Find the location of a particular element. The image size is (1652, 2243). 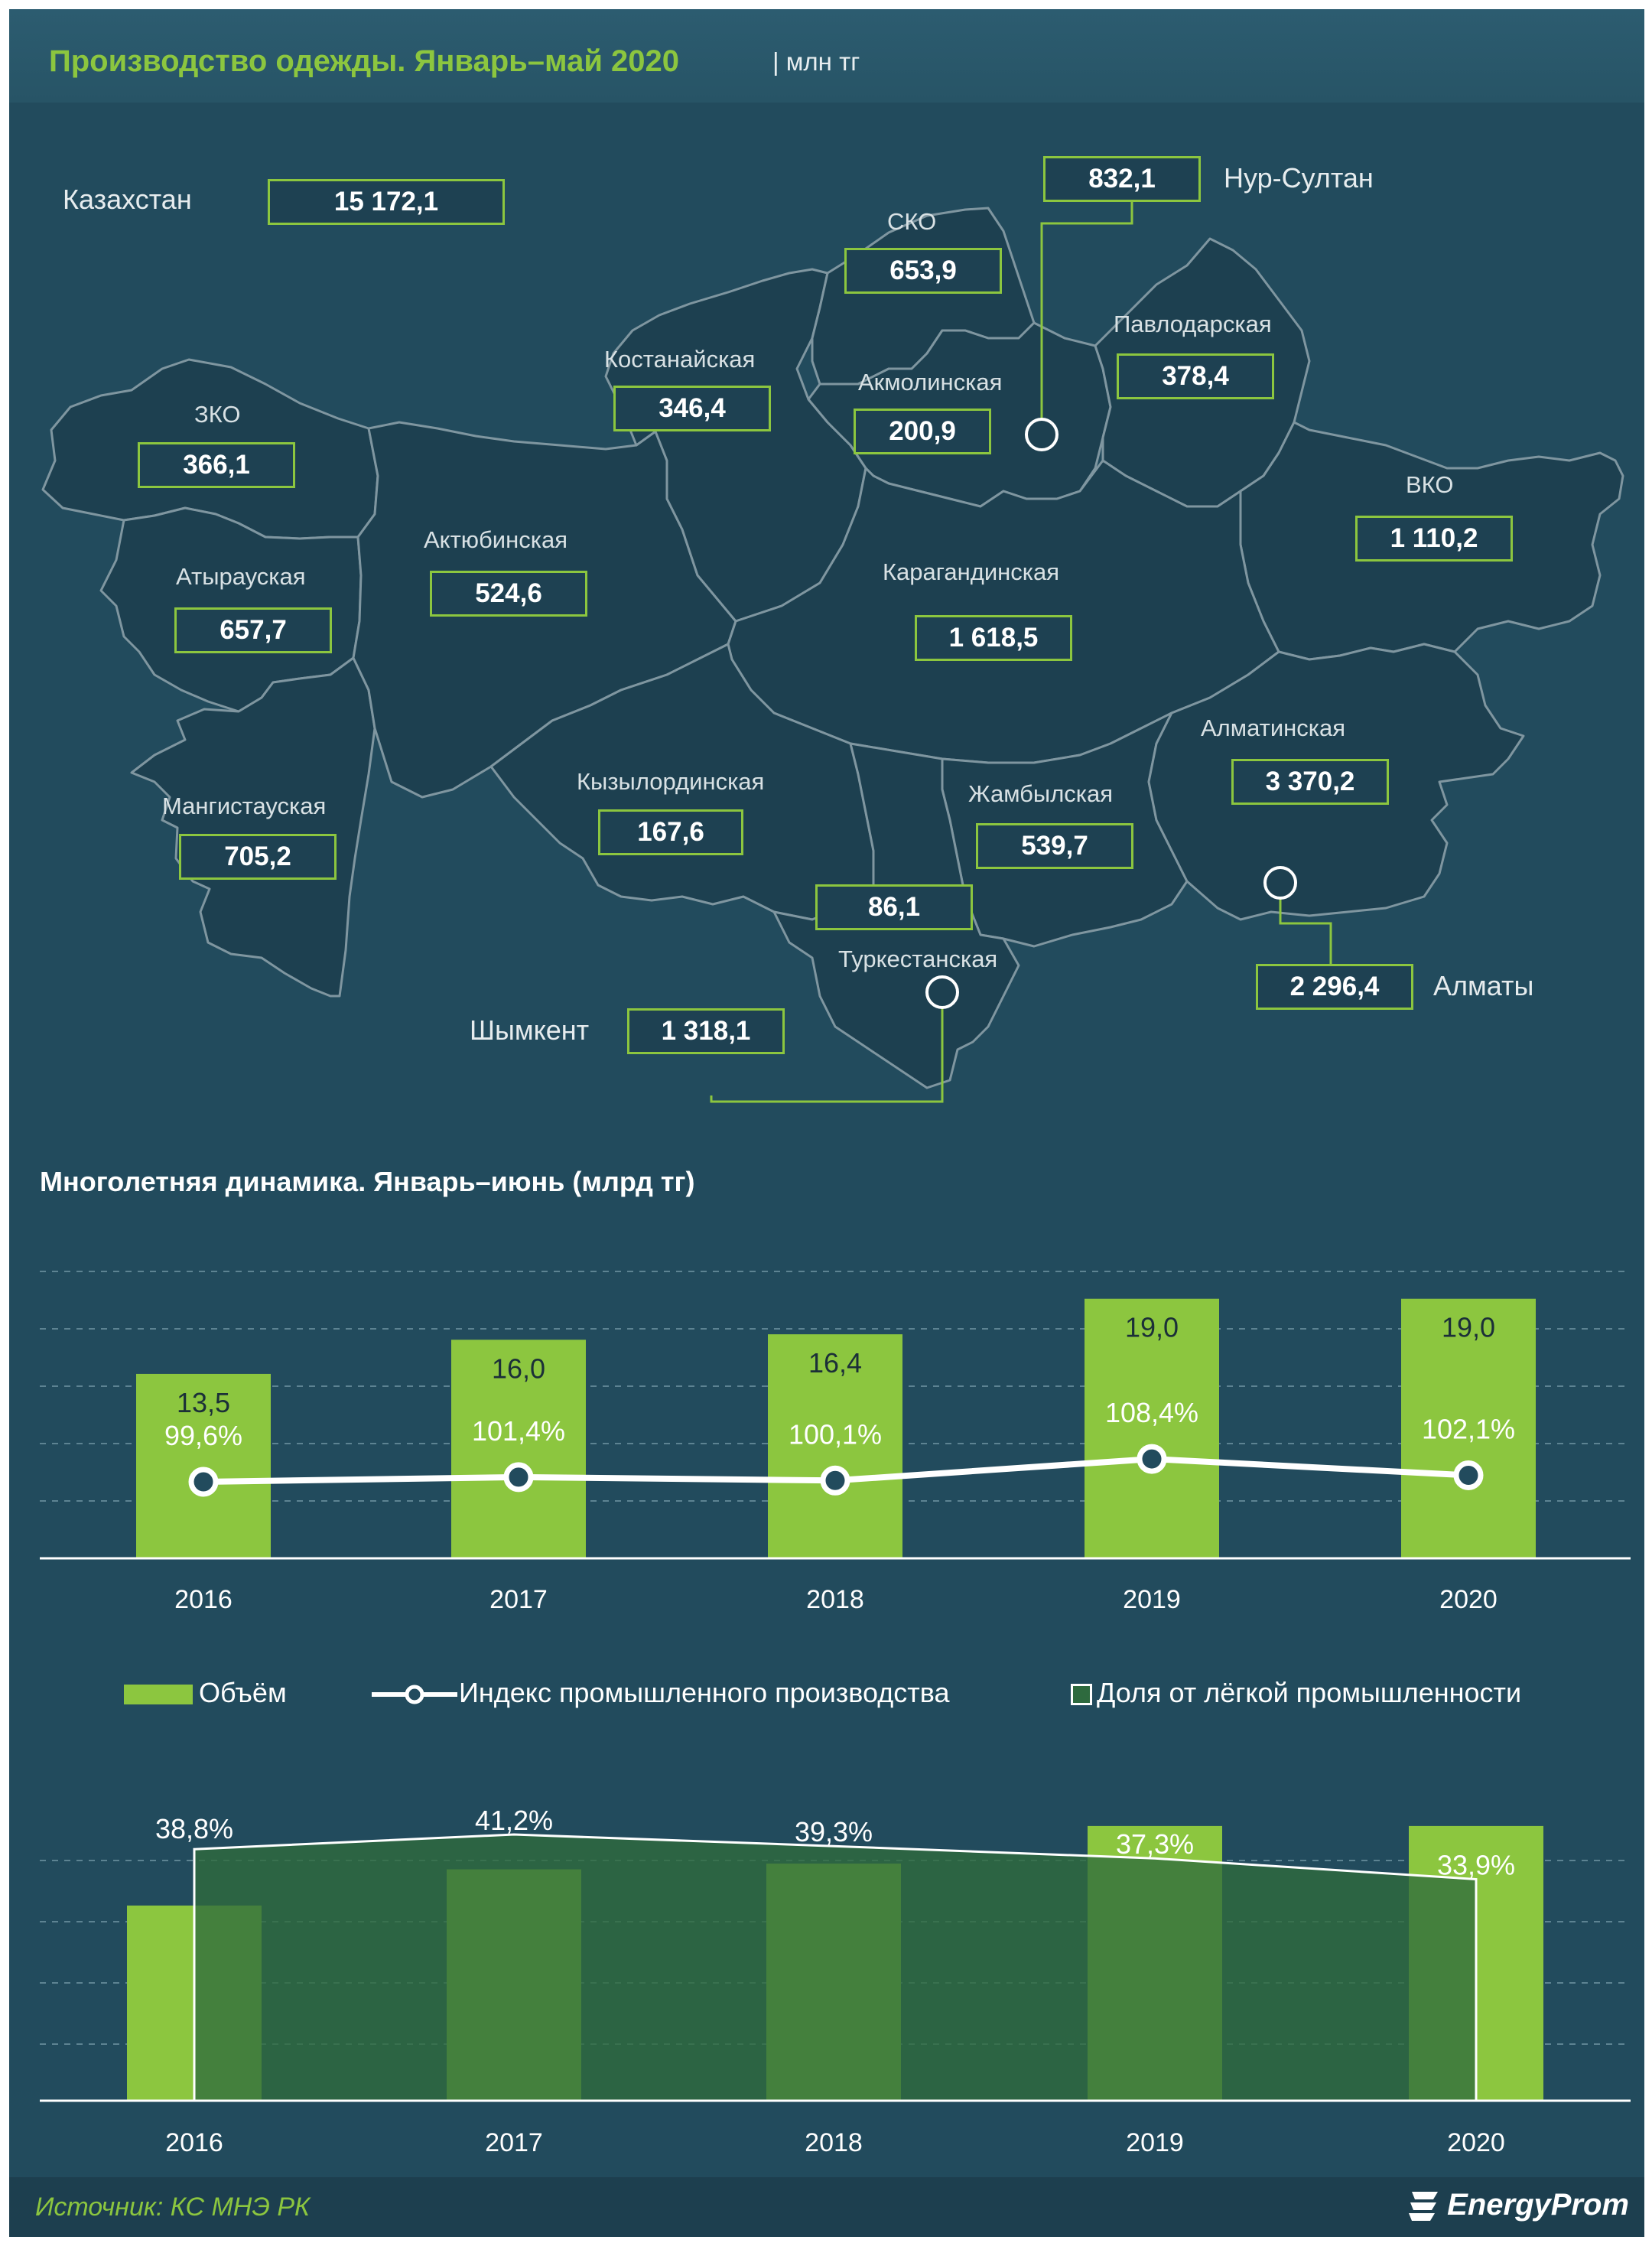

kazakhstan-label: Казахстан is located at coordinates (128, 199).